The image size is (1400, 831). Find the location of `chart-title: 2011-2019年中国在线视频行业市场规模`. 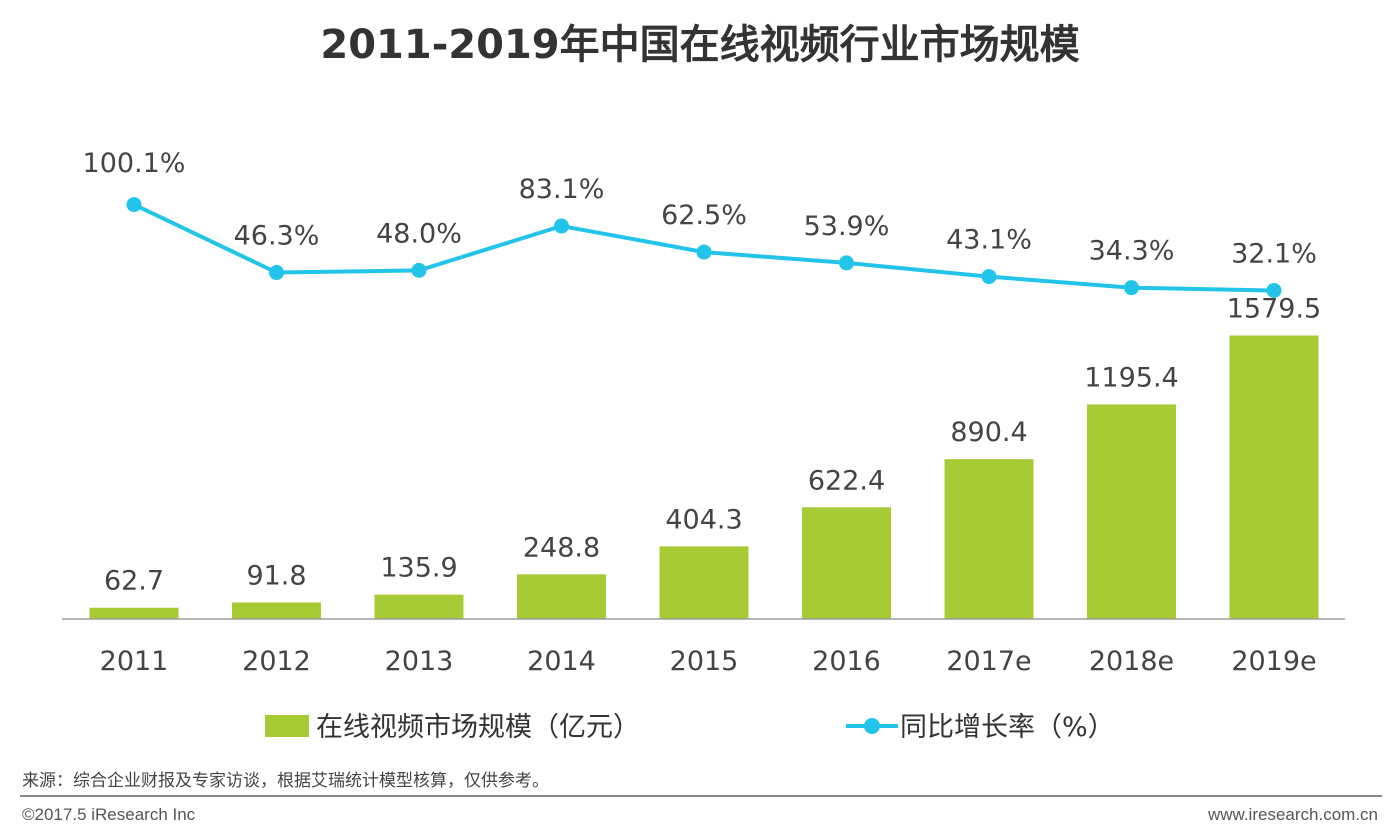

chart-title: 2011-2019年中国在线视频行业市场规模 is located at coordinates (700, 45).